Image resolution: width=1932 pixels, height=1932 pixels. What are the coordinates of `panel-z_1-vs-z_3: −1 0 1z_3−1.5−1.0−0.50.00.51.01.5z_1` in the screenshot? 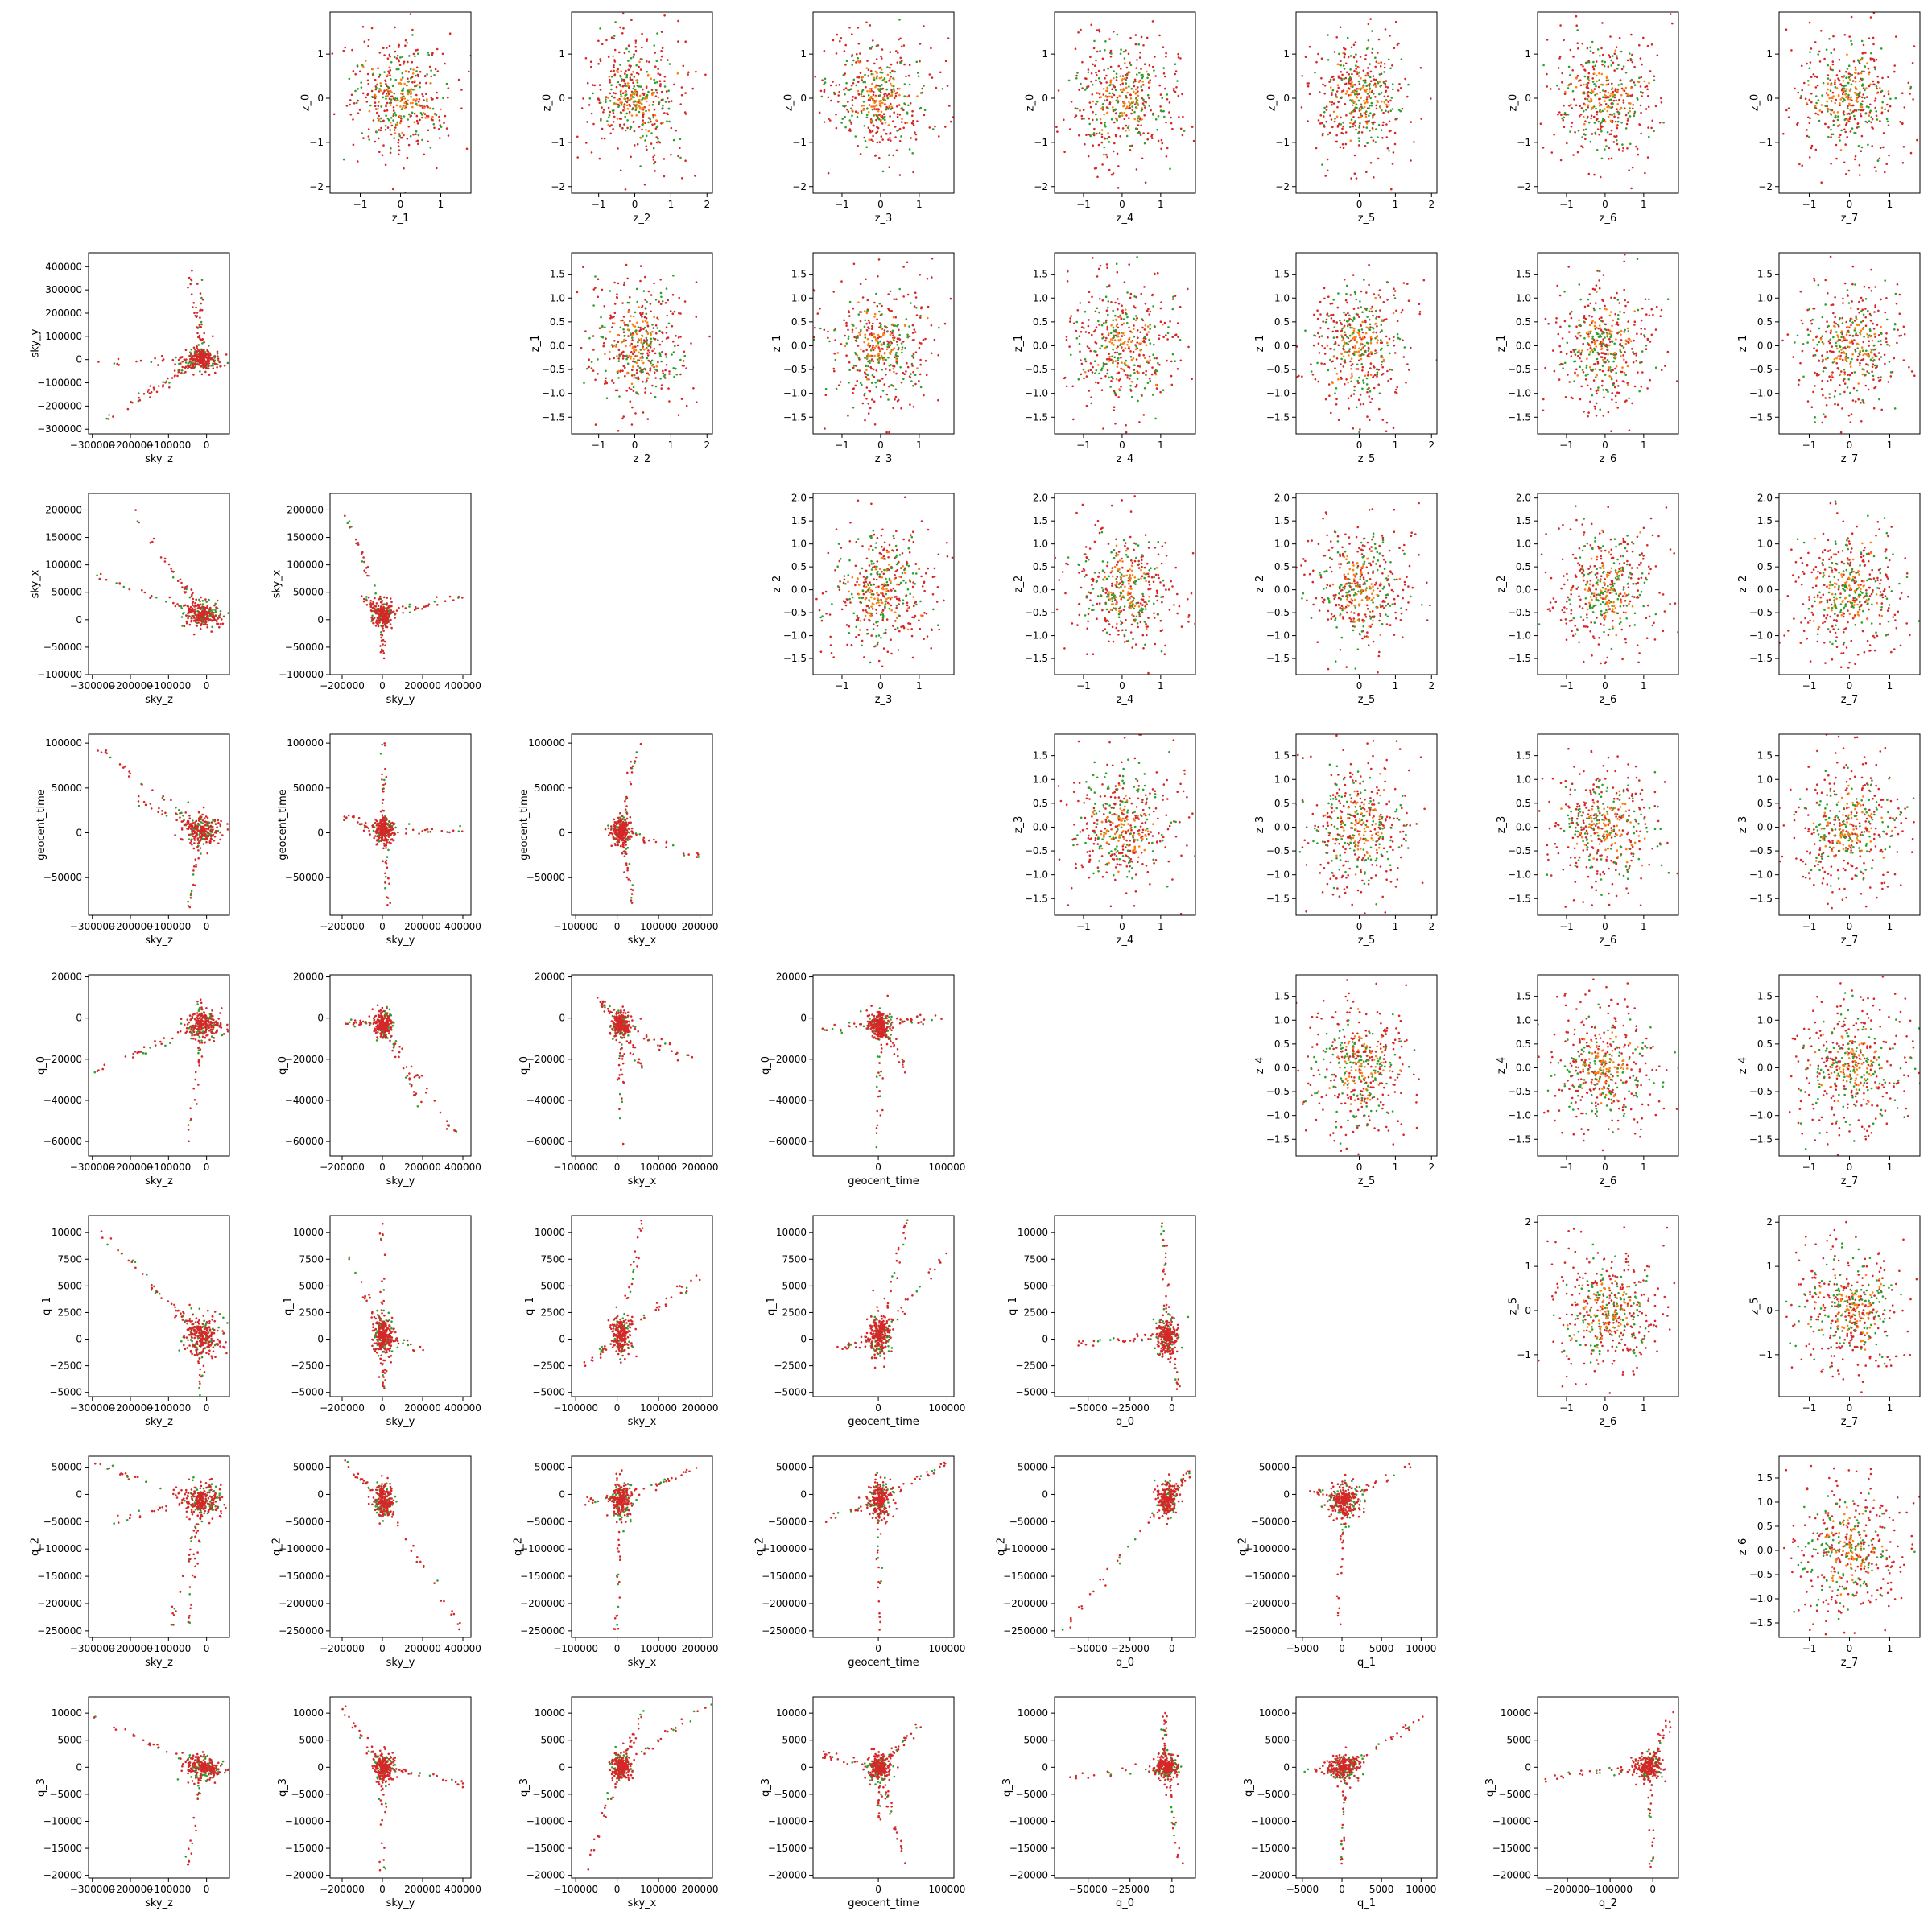 It's located at (876, 352).